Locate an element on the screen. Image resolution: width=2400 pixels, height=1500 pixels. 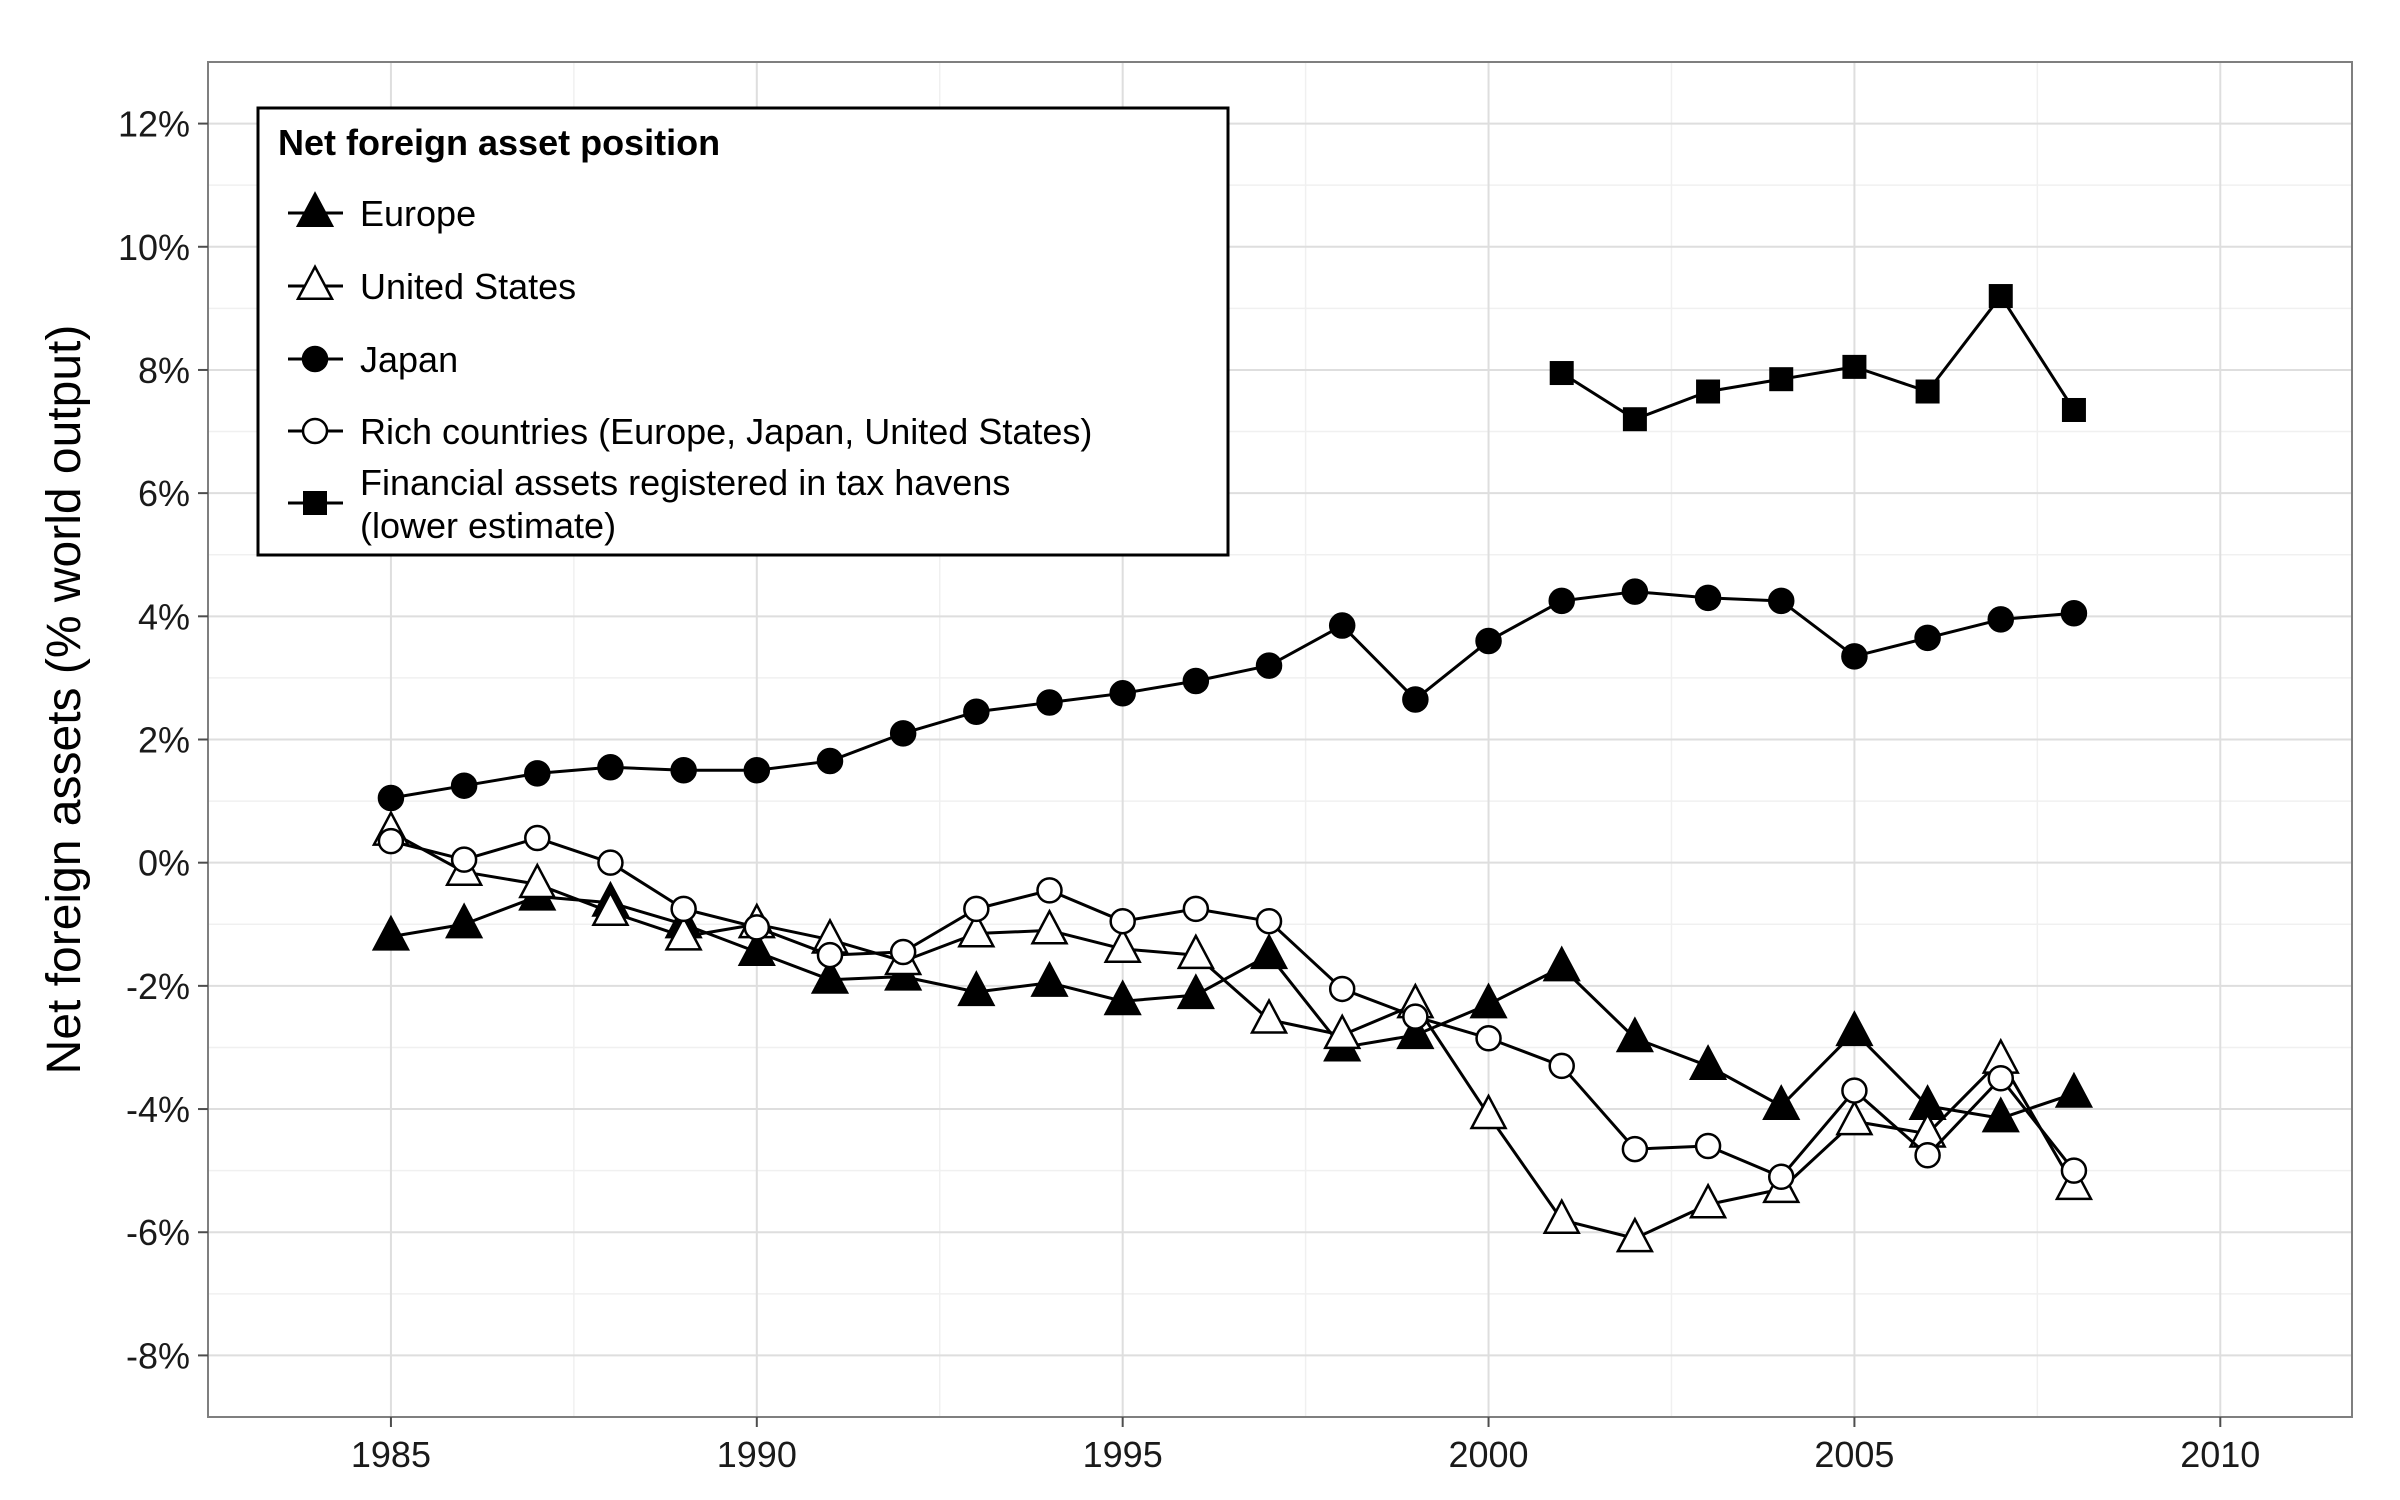
y-tick-label: 10% is located at coordinates (154, 247).